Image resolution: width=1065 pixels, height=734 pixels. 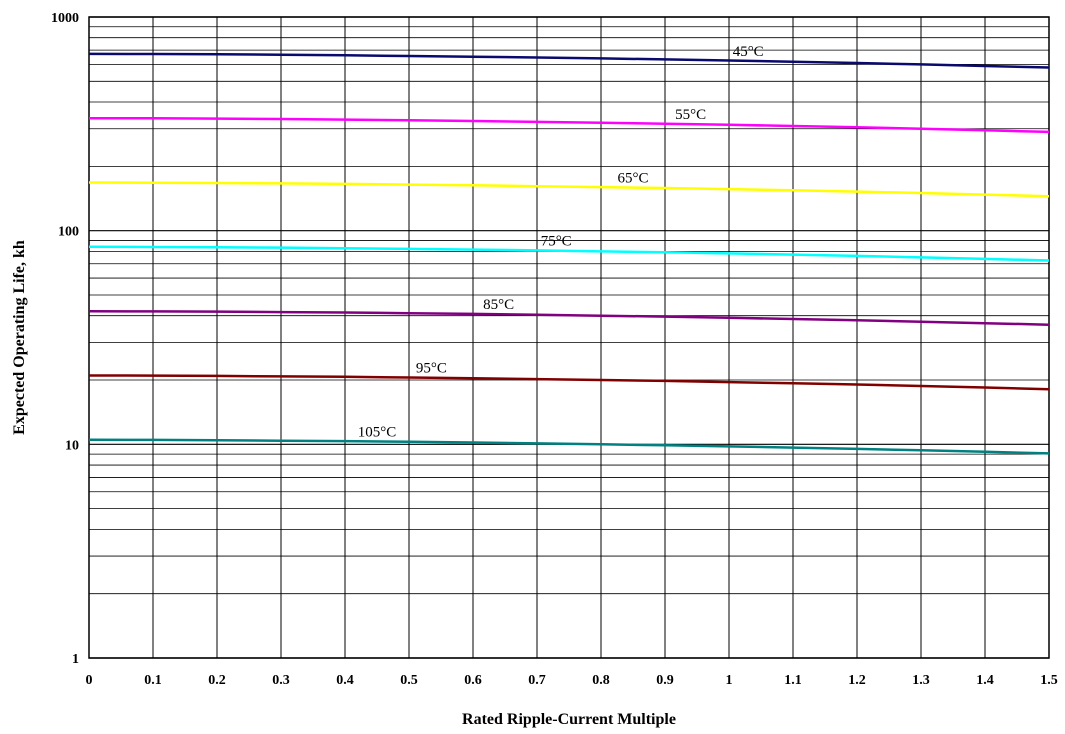 What do you see at coordinates (377, 432) in the screenshot?
I see `series-label-6: 105°C` at bounding box center [377, 432].